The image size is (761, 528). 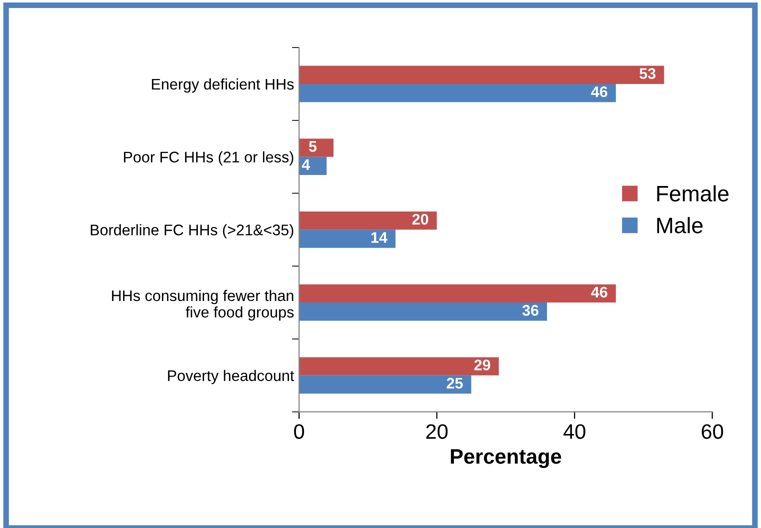 What do you see at coordinates (454, 383) in the screenshot?
I see `data-label: 25` at bounding box center [454, 383].